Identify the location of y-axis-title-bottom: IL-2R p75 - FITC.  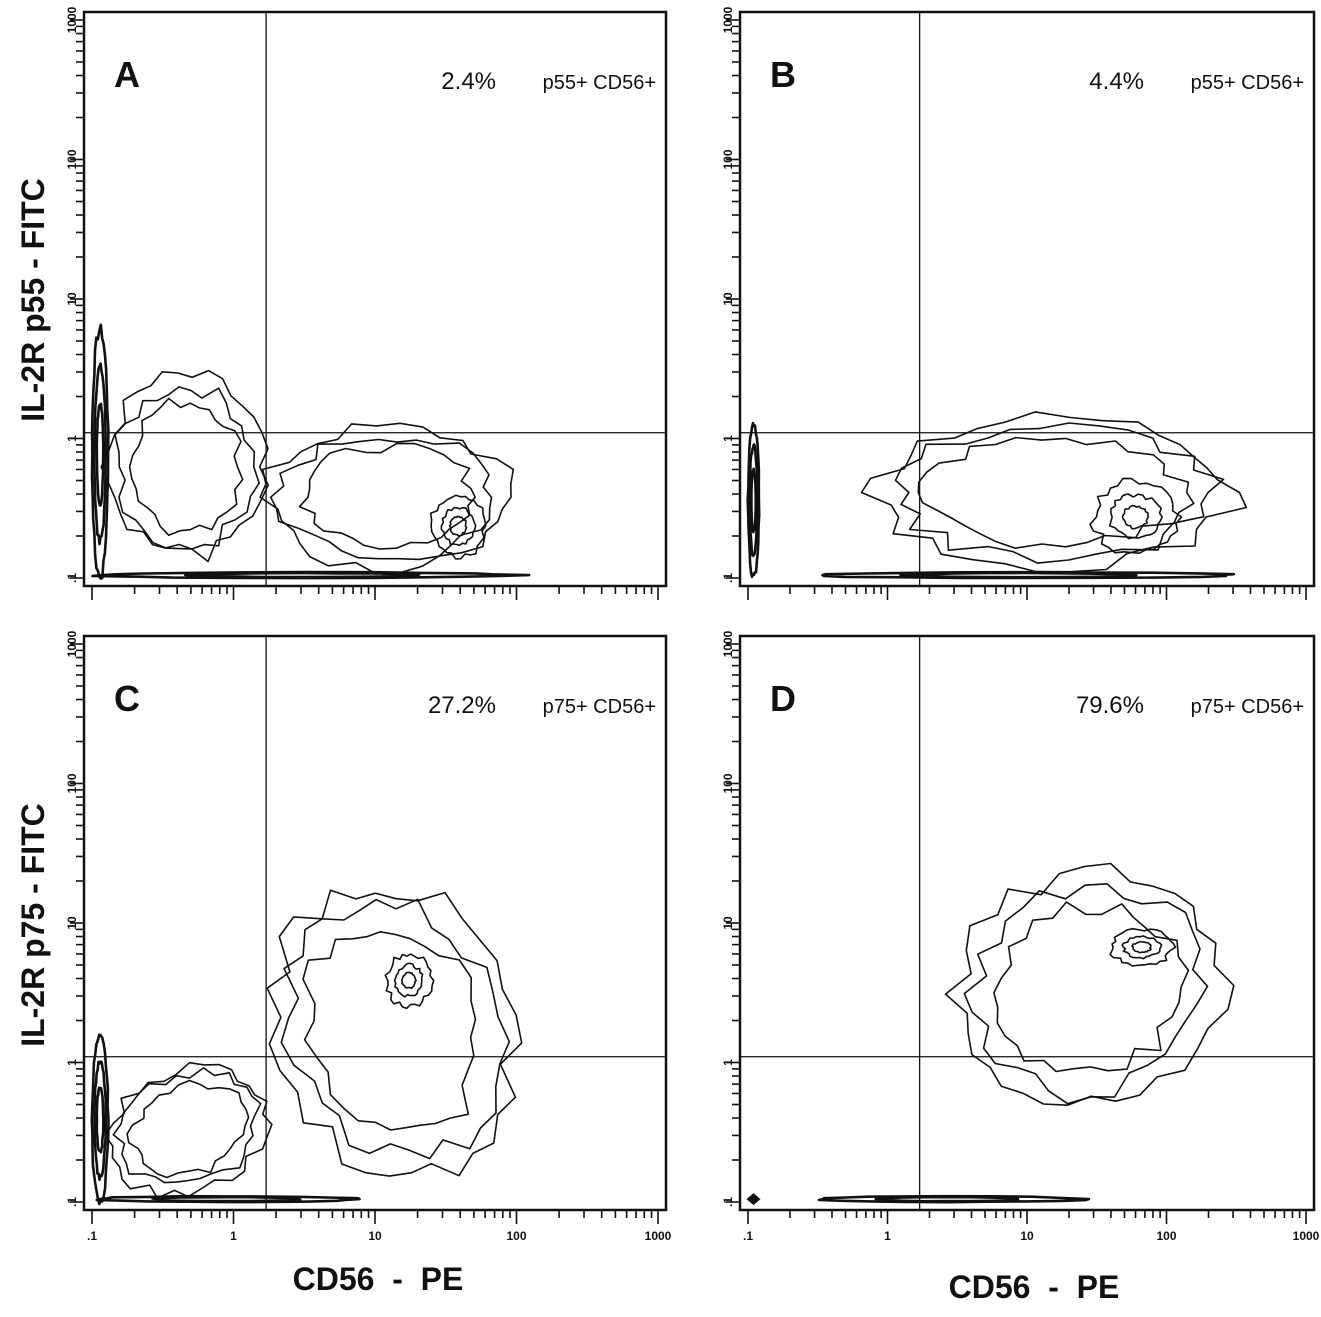
(33, 925).